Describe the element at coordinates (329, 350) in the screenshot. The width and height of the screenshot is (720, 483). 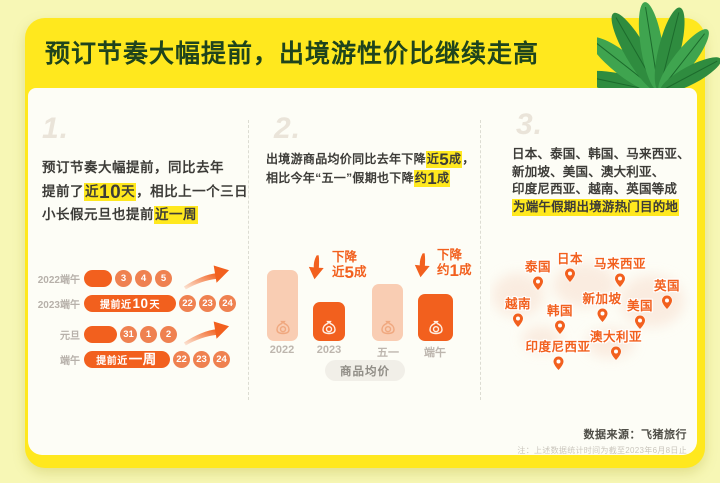
I see `bar-label: 2023` at that location.